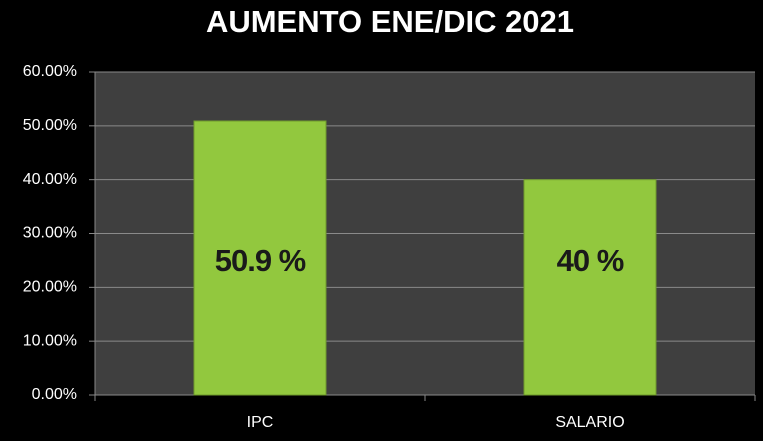 The width and height of the screenshot is (763, 441). I want to click on y-tick-label: 60.00%, so click(50, 71).